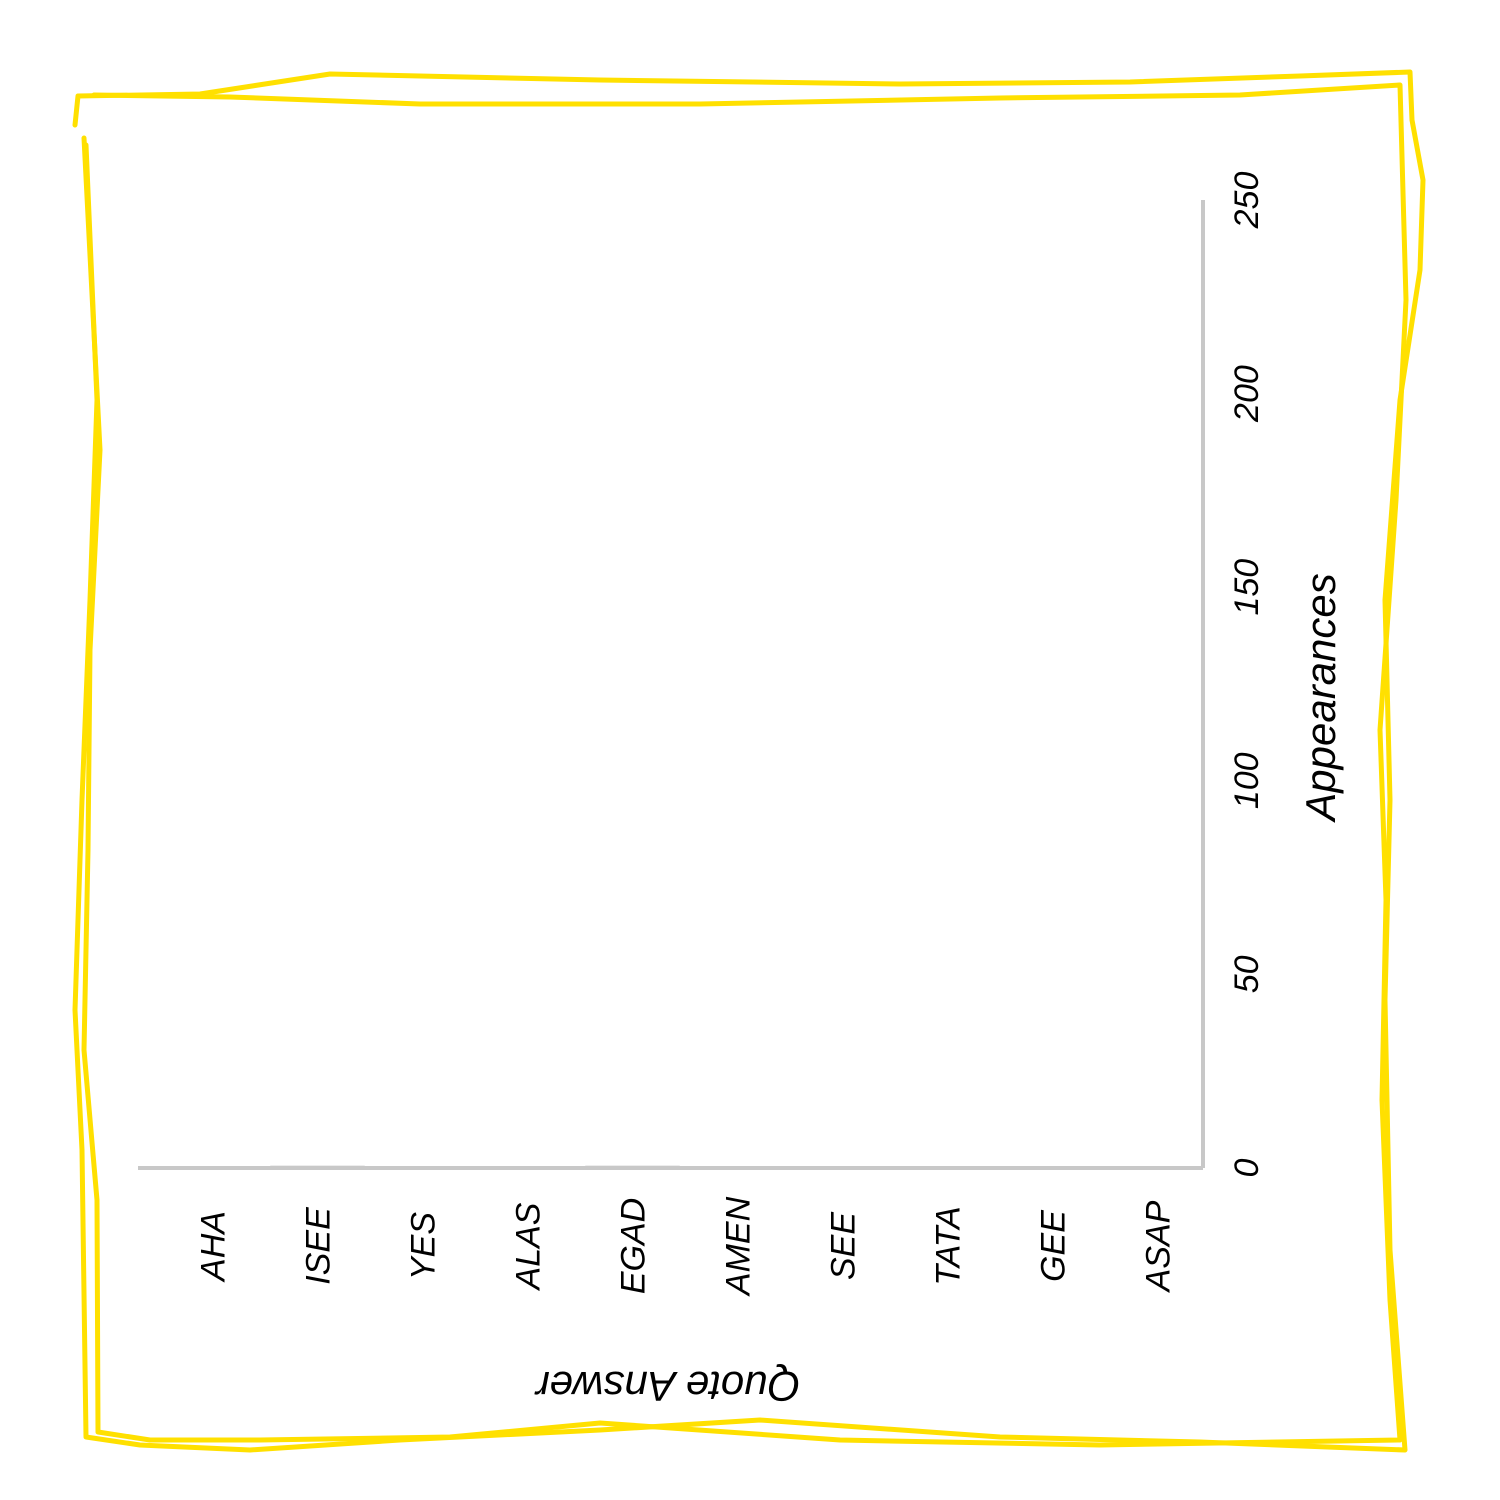 Image resolution: width=1500 pixels, height=1500 pixels. What do you see at coordinates (424, 1246) in the screenshot?
I see `category-label-yes: YES` at bounding box center [424, 1246].